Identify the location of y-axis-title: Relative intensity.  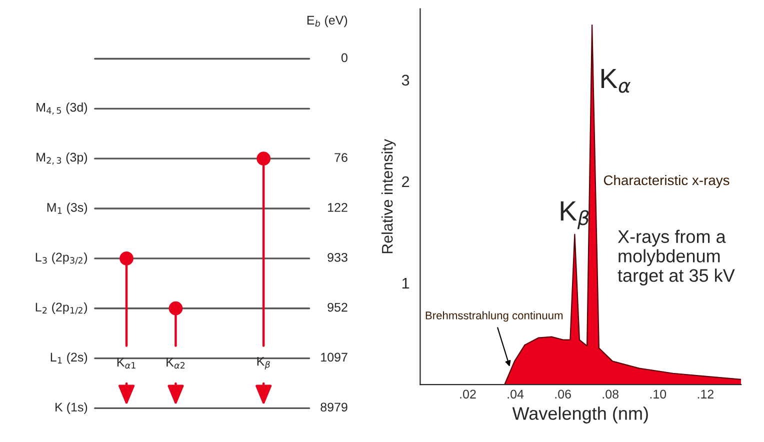
(388, 196).